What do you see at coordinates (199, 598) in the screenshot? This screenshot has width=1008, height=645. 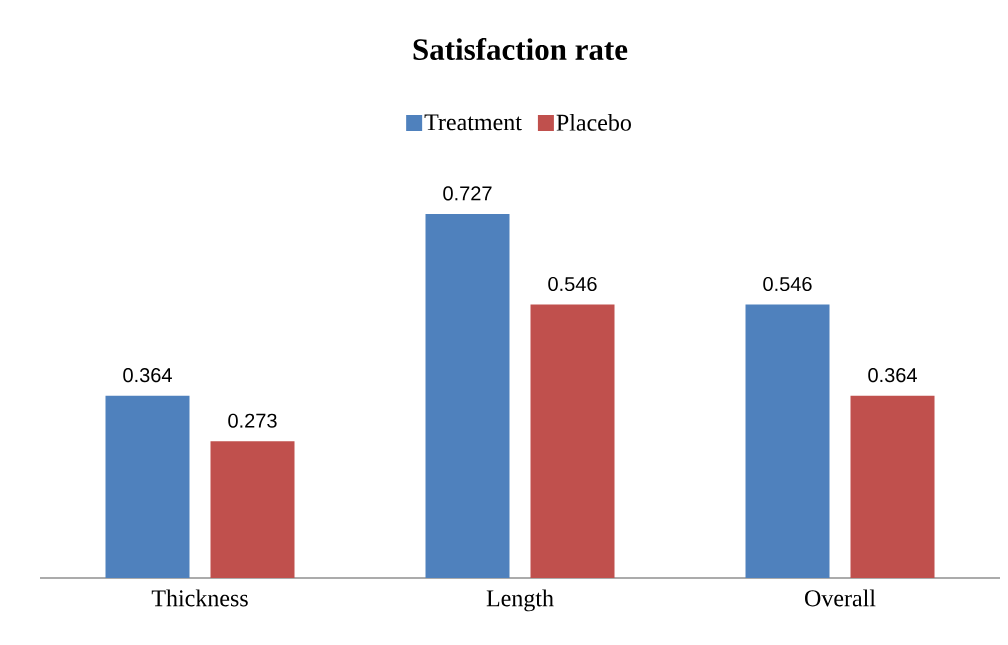 I see `x-tick-label: Thickness` at bounding box center [199, 598].